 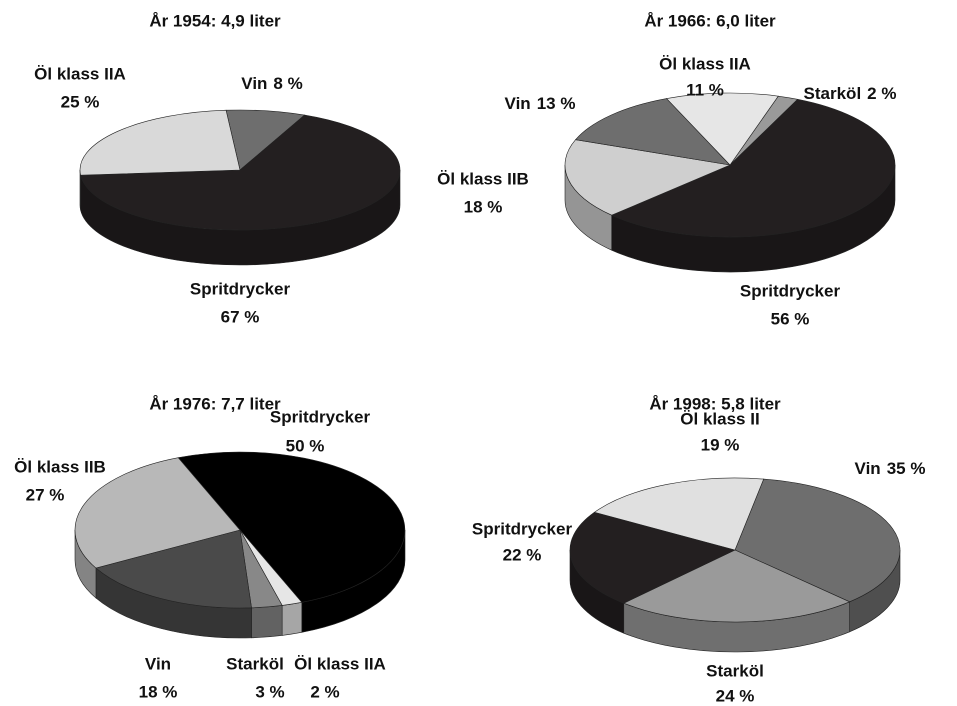 I want to click on value-label: 67 %, so click(x=240, y=316).